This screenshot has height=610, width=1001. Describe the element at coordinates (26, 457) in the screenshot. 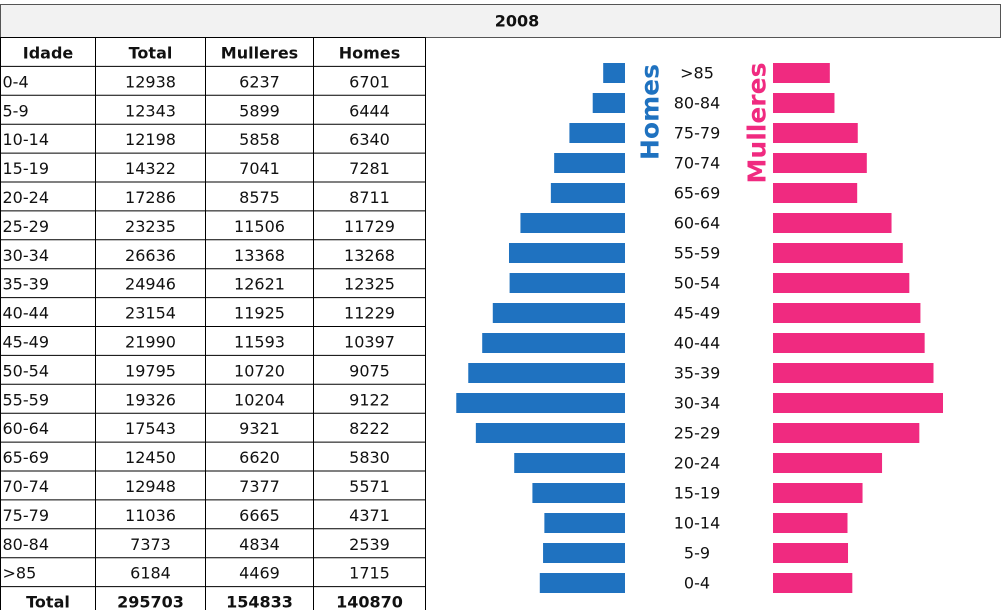

I see `table-cell: 65-69` at that location.